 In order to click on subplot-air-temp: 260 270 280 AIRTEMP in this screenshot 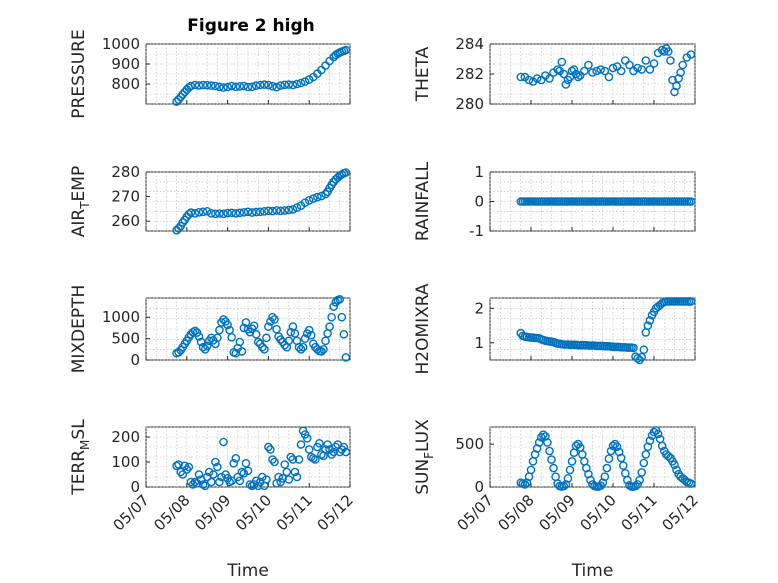, I will do `click(210, 200)`.